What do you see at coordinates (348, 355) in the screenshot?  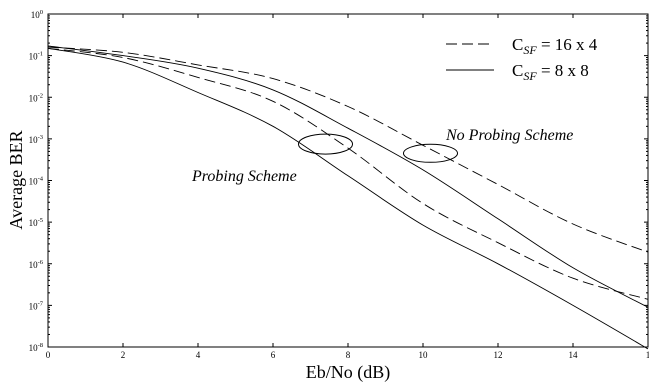 I see `x-tick-label: 8` at bounding box center [348, 355].